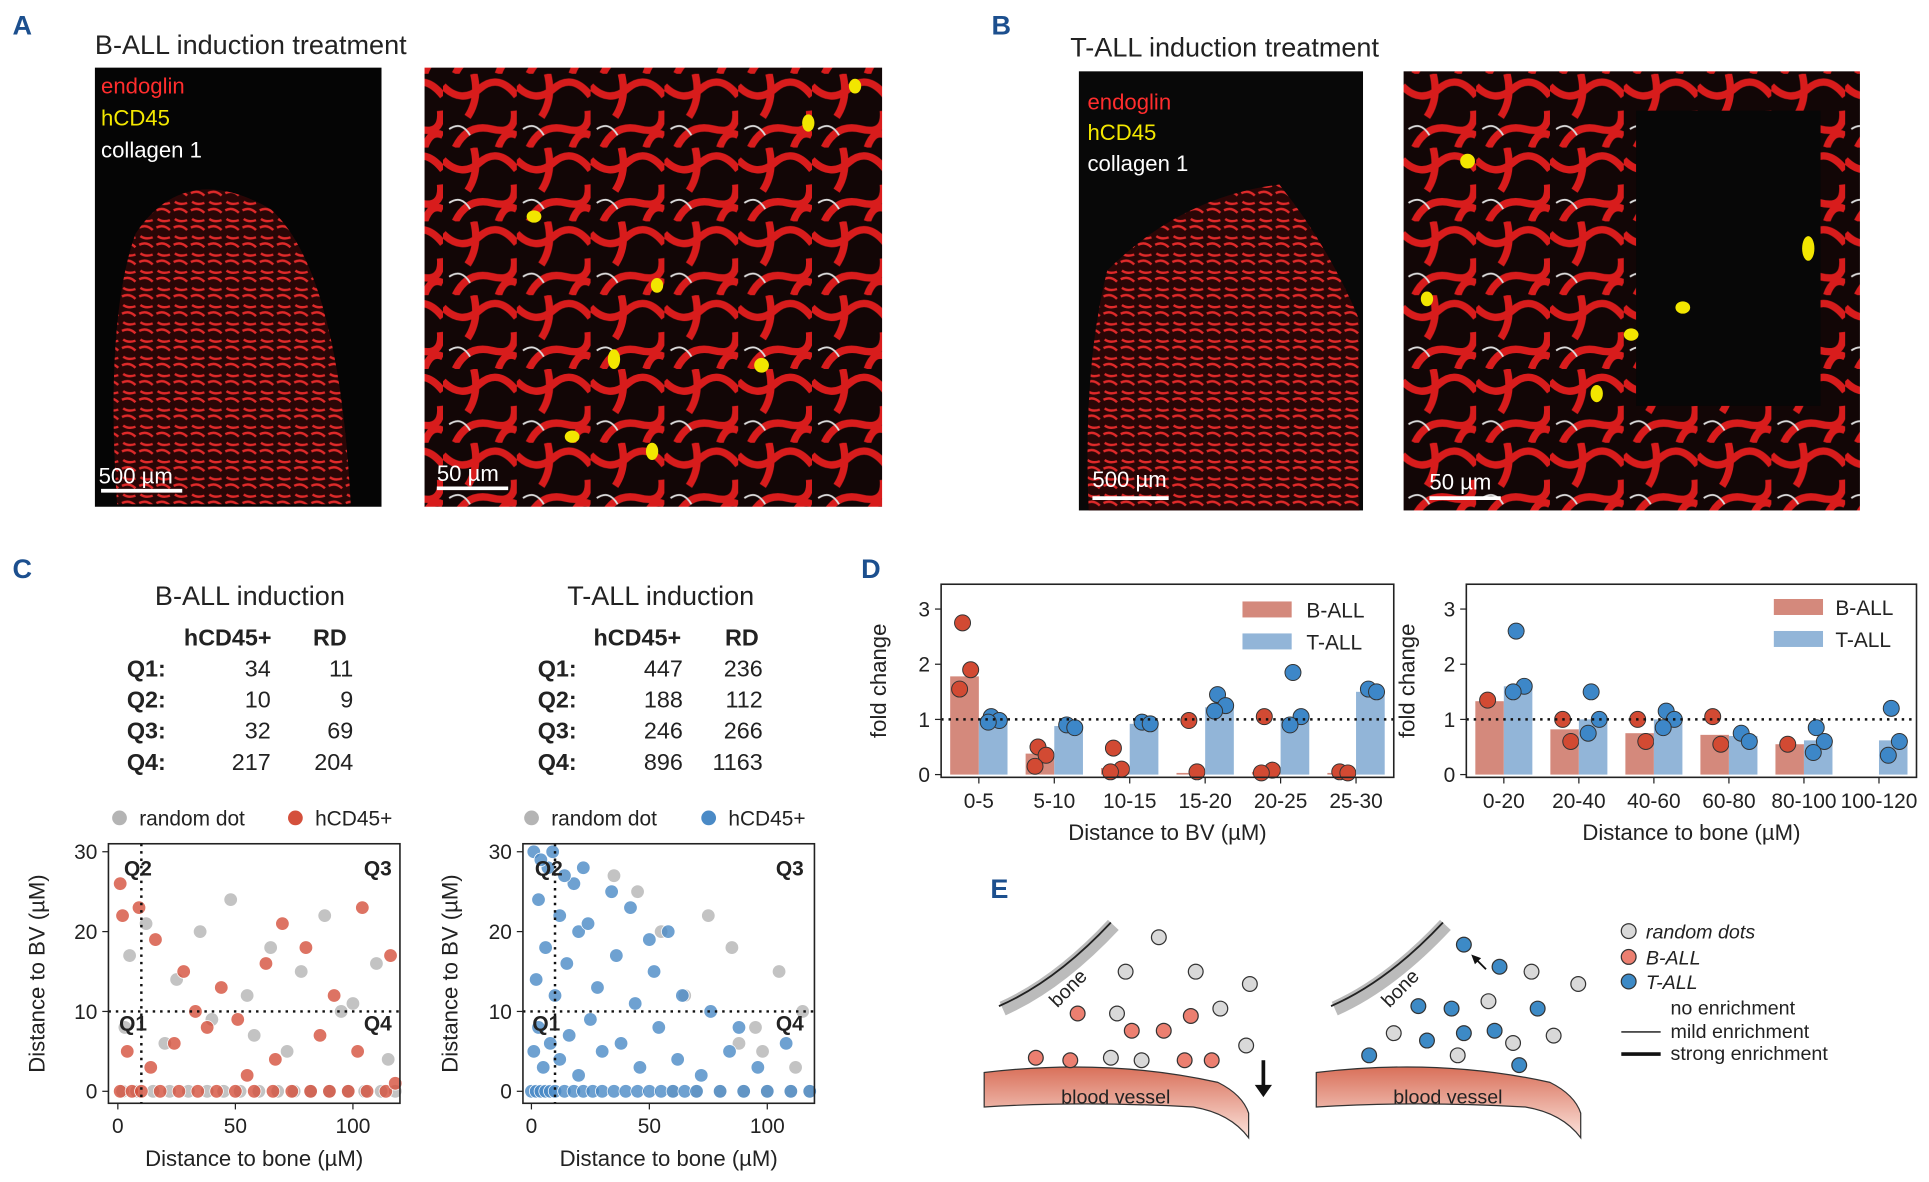 This screenshot has width=1929, height=1182. I want to click on x-tick-label: 40-60, so click(1653, 801).